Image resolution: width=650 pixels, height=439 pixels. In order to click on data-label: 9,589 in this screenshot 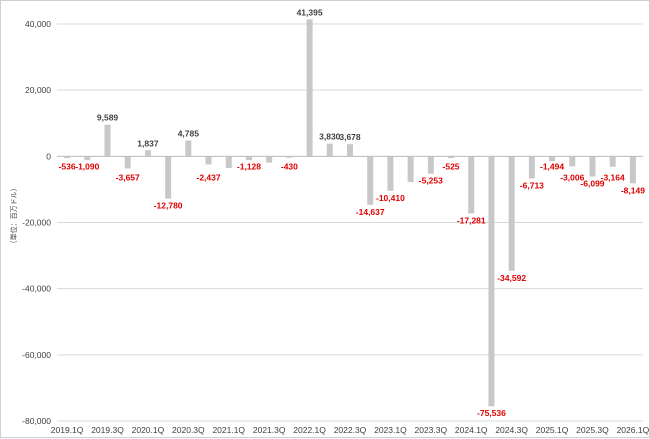, I will do `click(108, 118)`.